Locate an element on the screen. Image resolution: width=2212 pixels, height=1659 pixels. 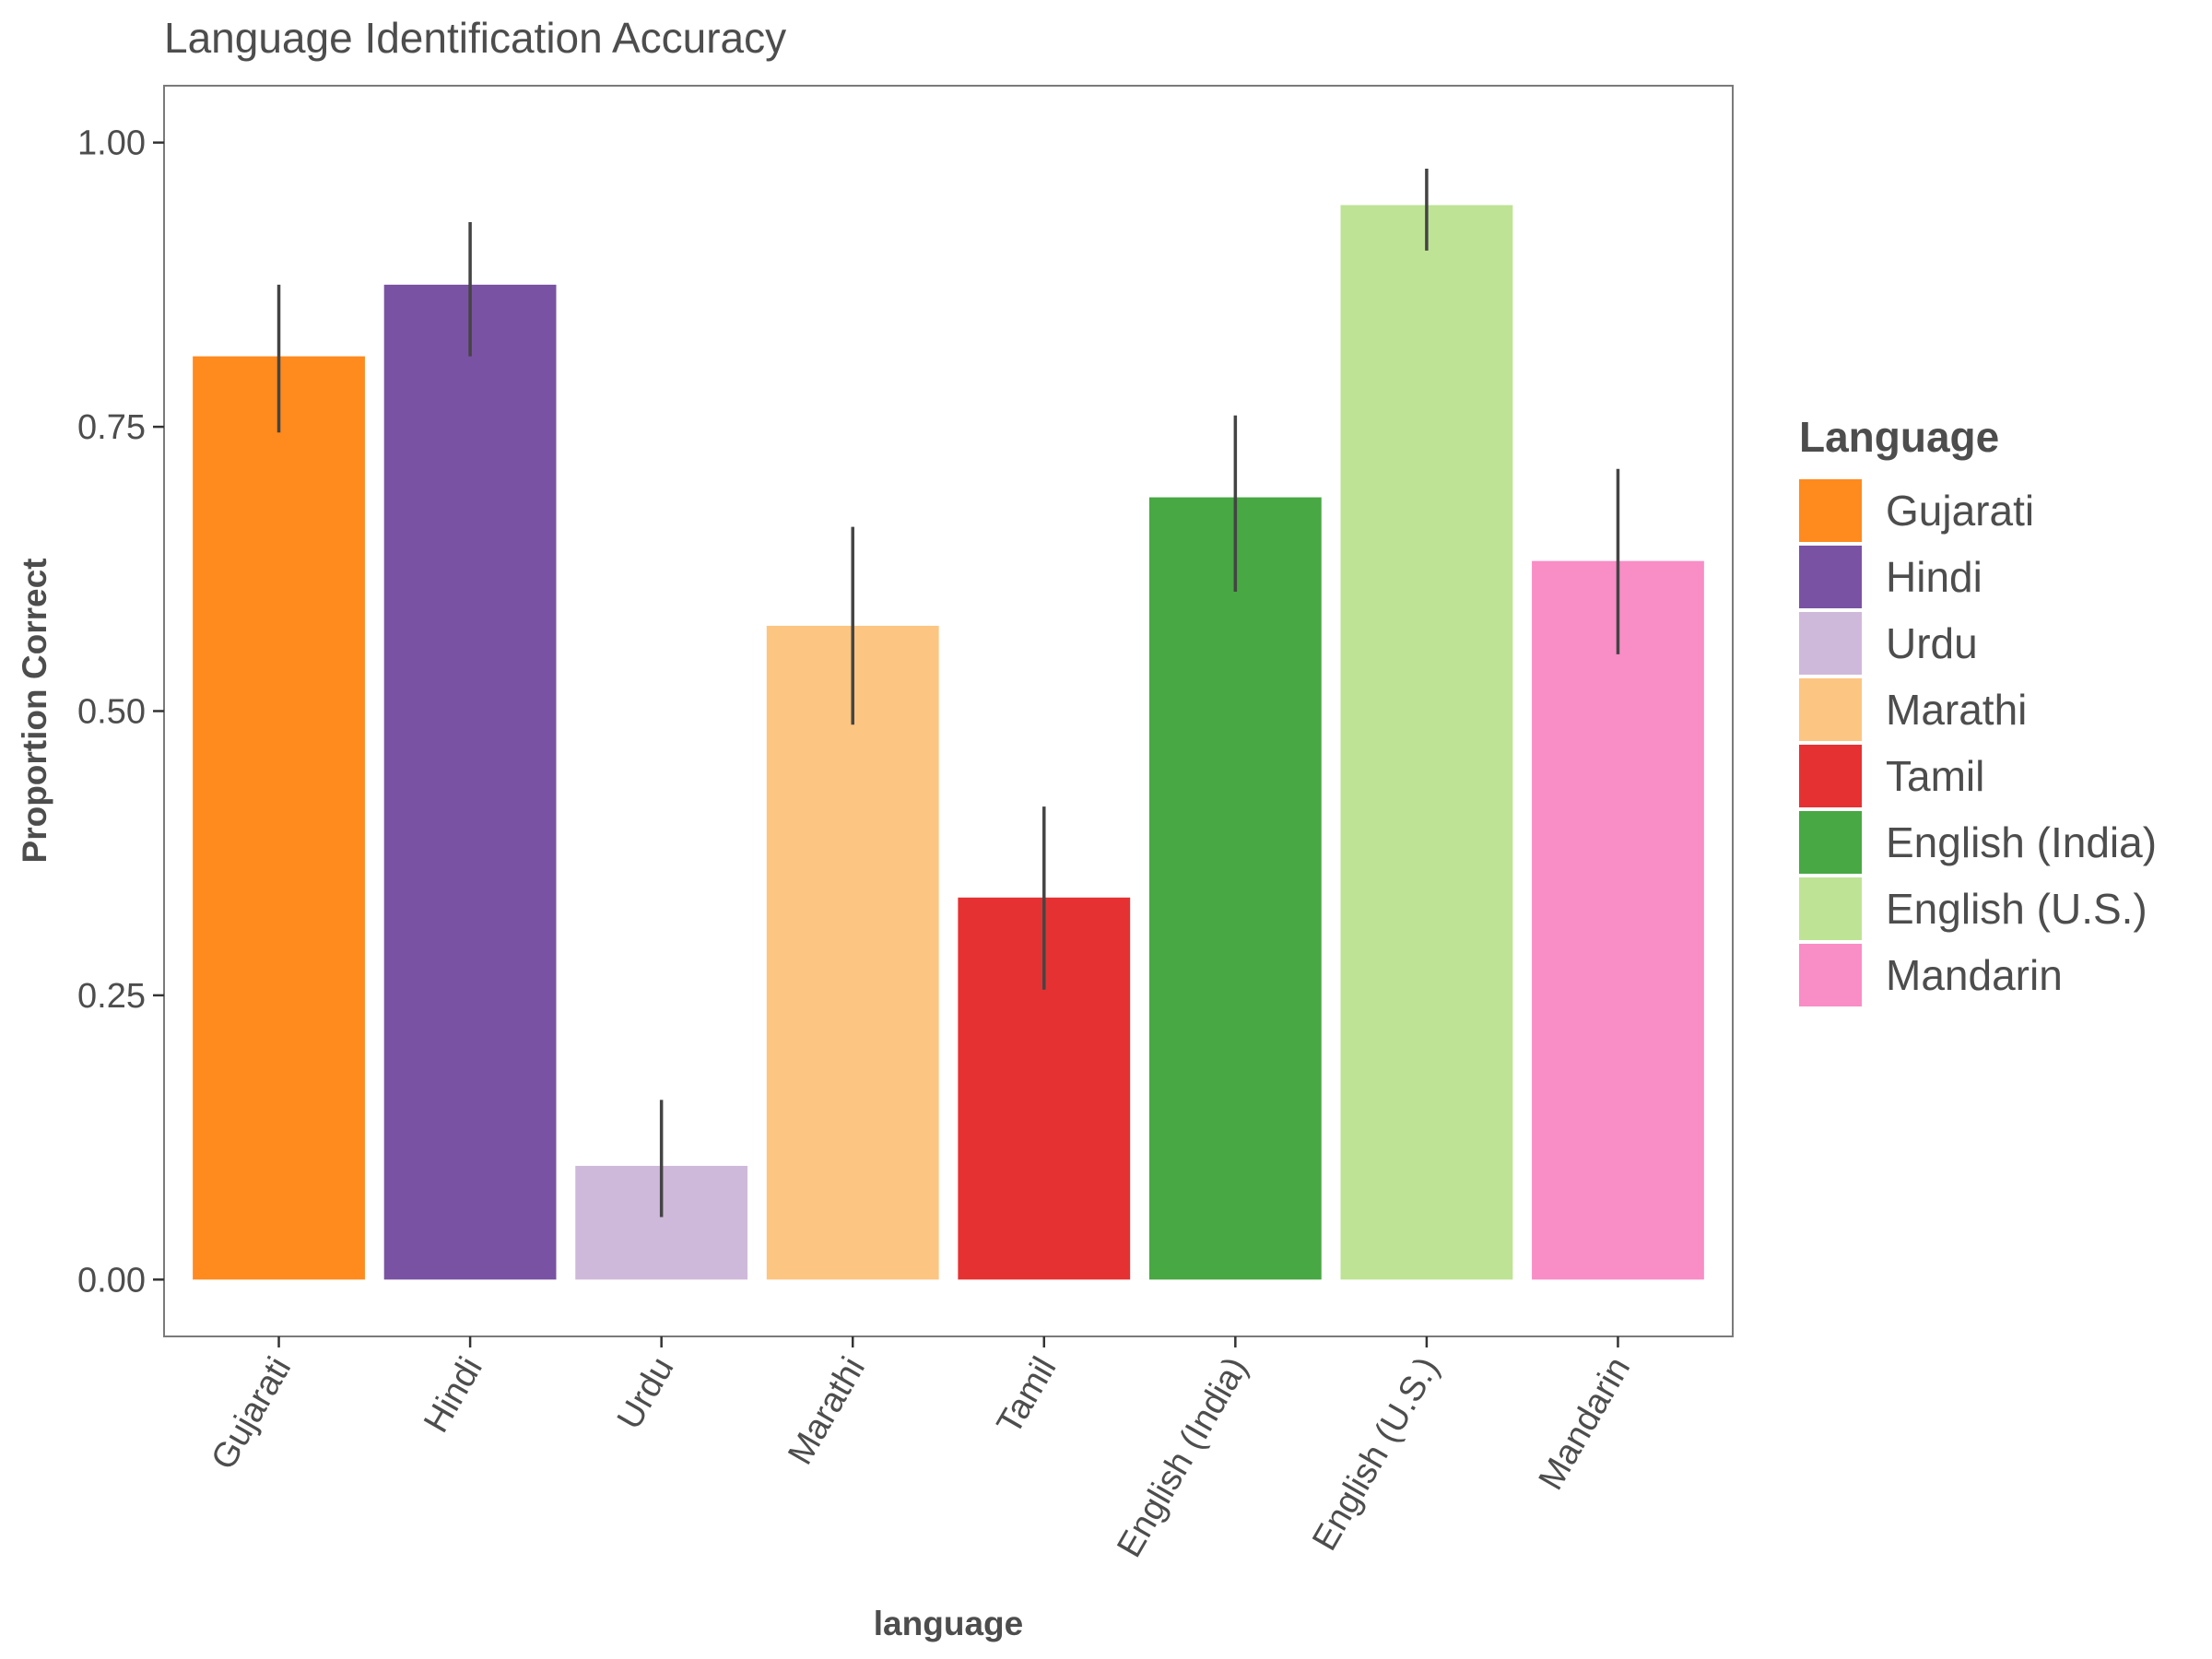
x-tick-label-english-india: English (India) is located at coordinates (1182, 1457).